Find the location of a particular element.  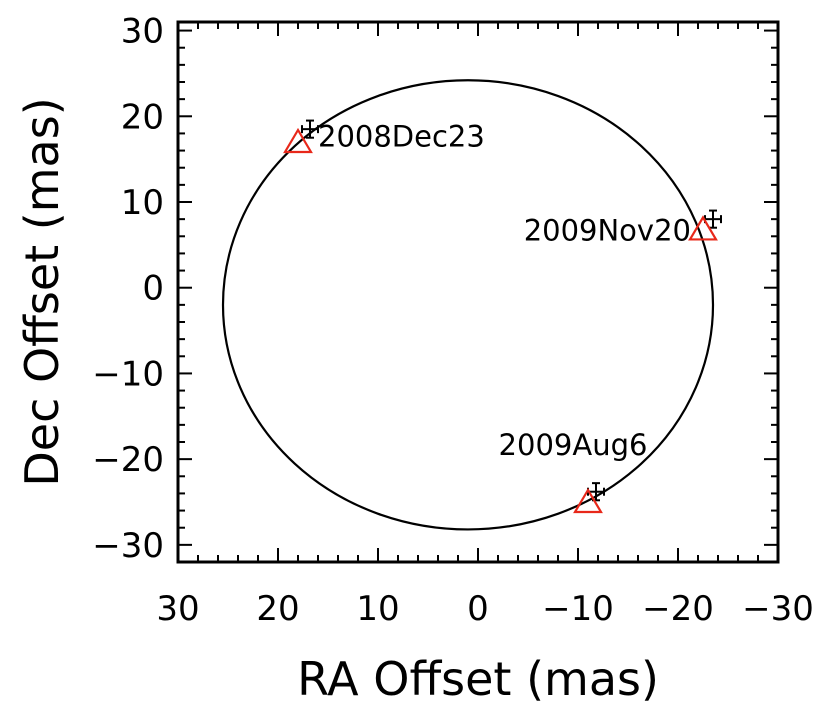

y-tick-label: −30 is located at coordinates (128, 546).